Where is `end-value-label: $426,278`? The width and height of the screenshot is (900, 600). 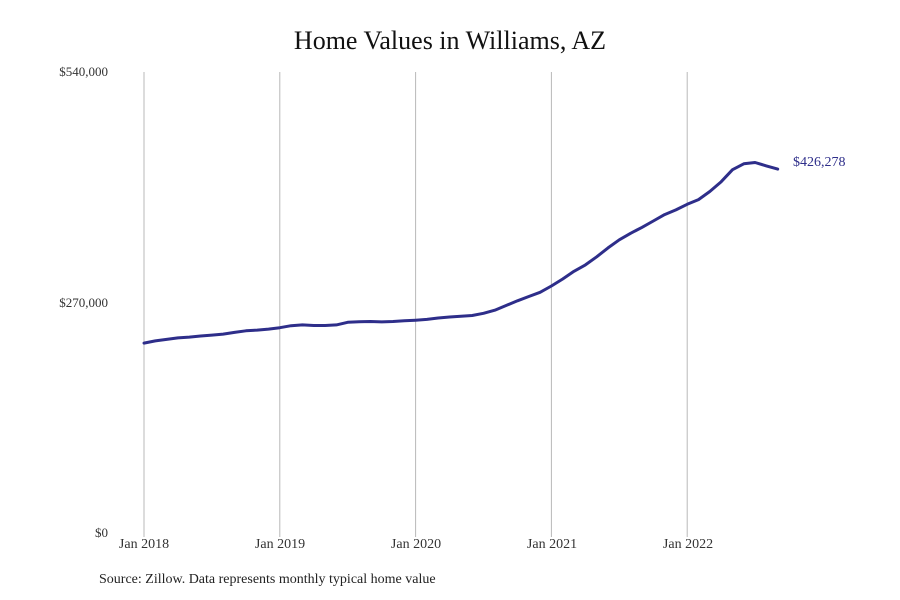 end-value-label: $426,278 is located at coordinates (819, 162).